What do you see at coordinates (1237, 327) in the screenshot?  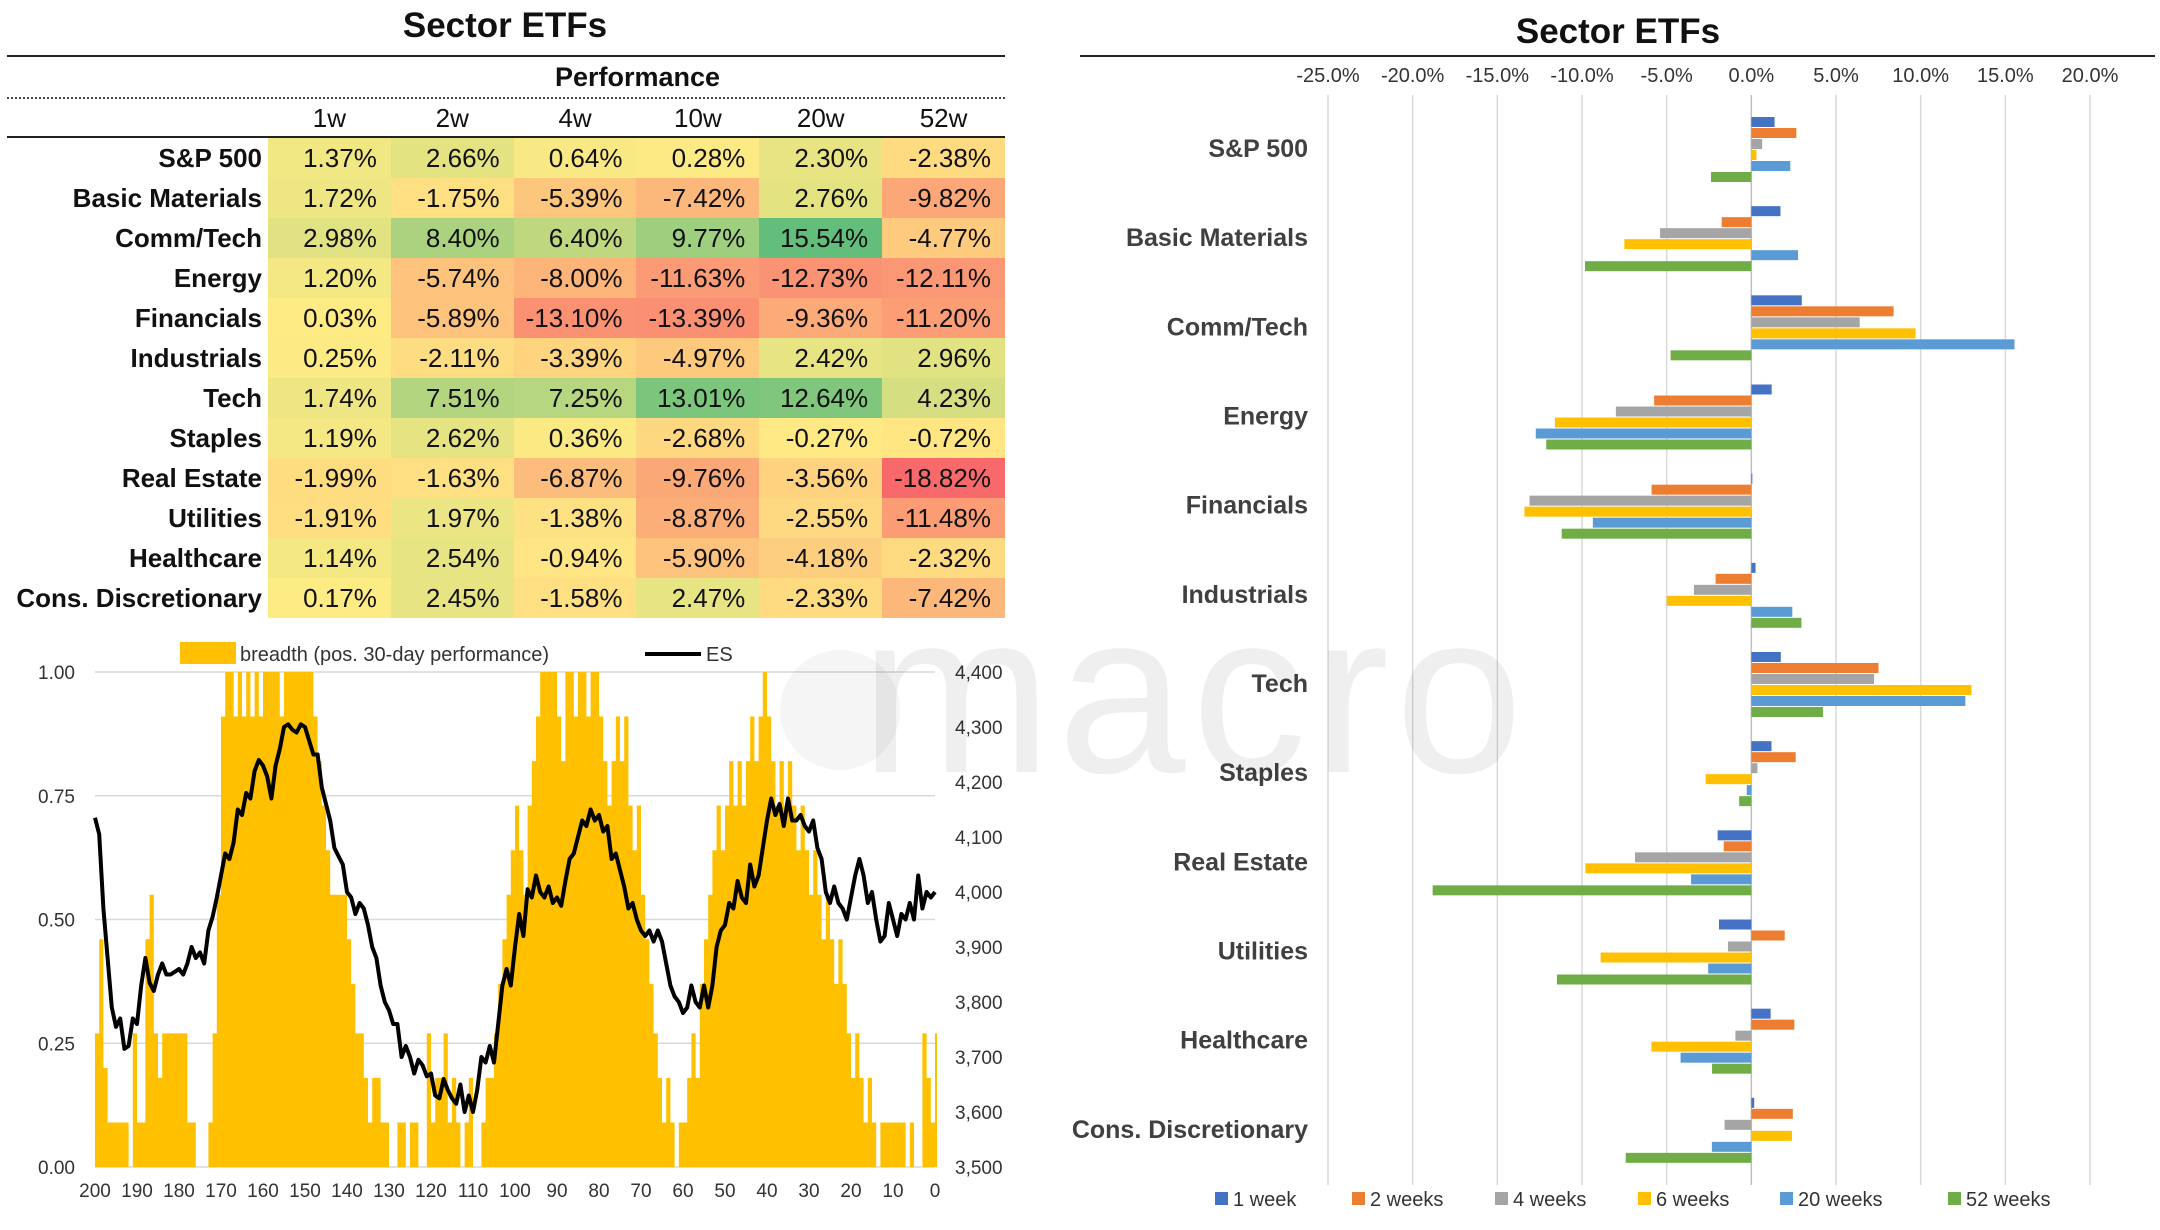 I see `category-label: Comm/Tech` at bounding box center [1237, 327].